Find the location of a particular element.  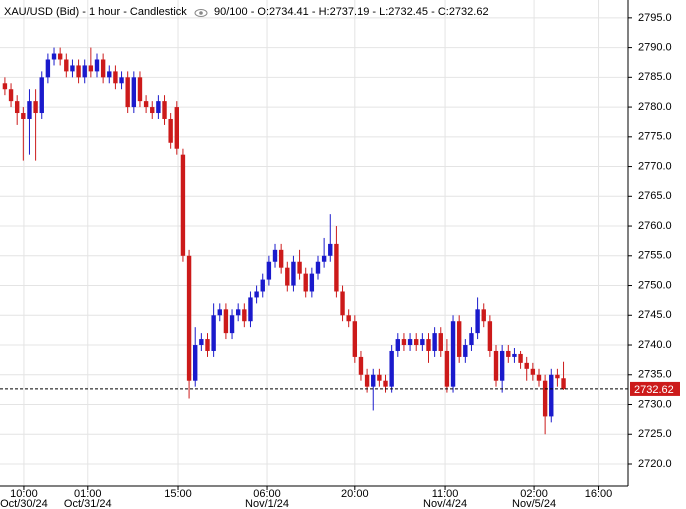

x-tick-label: 06:00 is located at coordinates (267, 494).